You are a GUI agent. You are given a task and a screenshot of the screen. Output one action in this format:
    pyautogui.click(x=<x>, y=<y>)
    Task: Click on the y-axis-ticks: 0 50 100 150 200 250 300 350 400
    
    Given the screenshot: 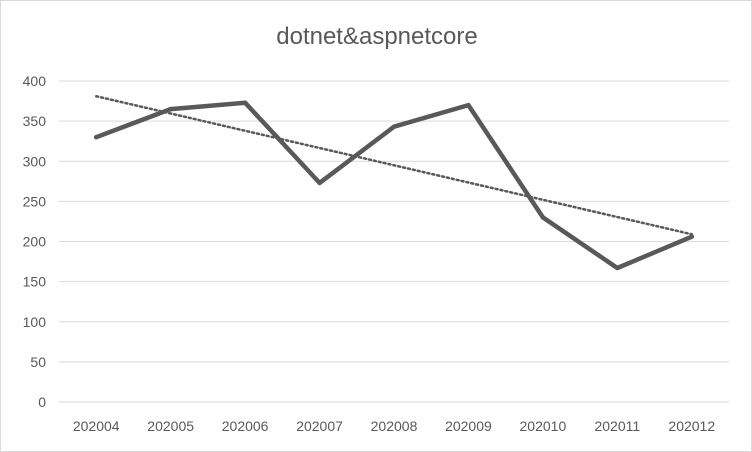 What is the action you would take?
    pyautogui.click(x=35, y=241)
    